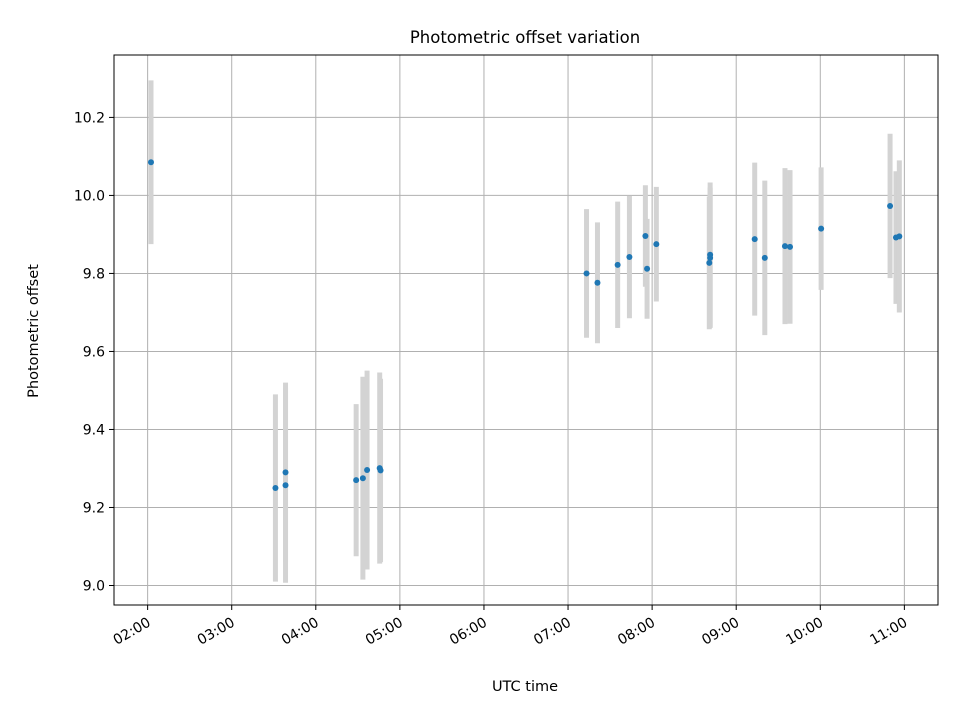  I want to click on y-tick-label: 10.0, so click(89, 196).